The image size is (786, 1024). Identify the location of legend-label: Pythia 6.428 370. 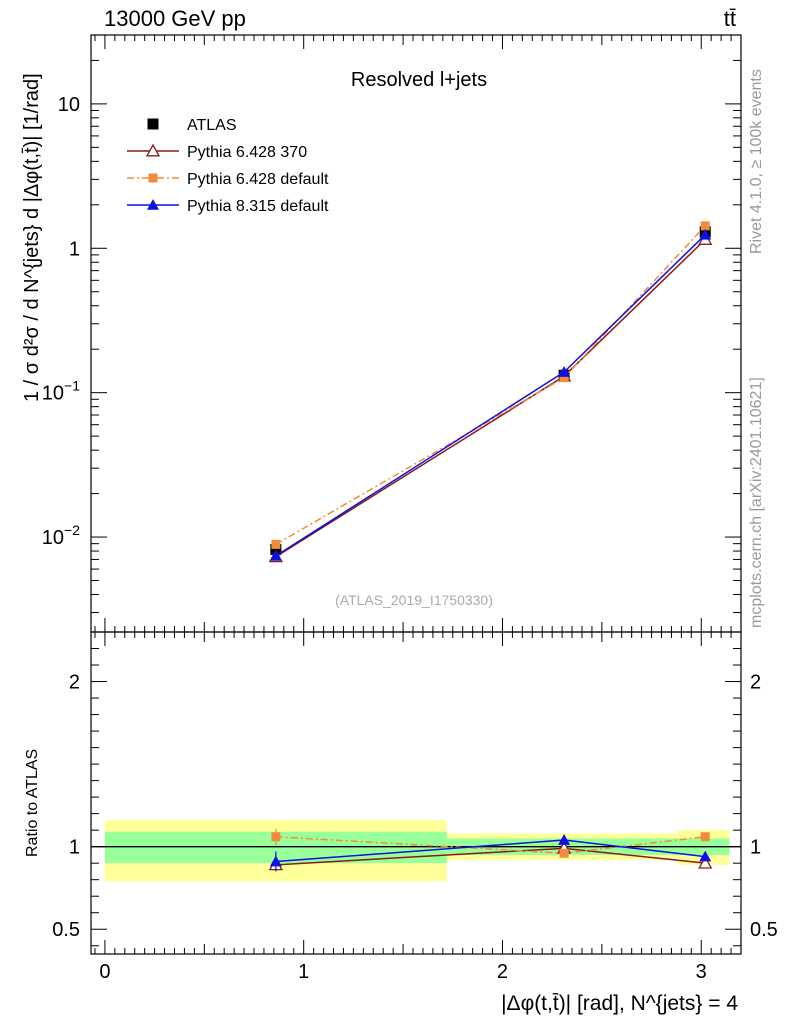
(247, 152).